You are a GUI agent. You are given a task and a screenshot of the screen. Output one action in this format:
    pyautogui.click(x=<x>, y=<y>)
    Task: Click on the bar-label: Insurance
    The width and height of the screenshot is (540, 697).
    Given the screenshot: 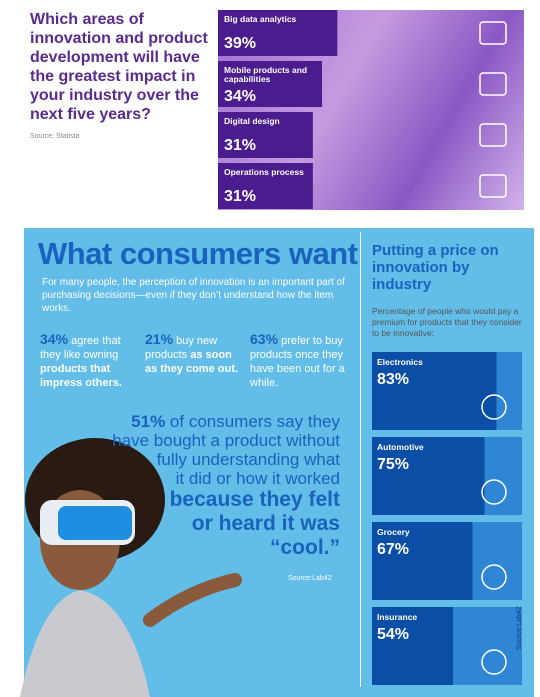 What is the action you would take?
    pyautogui.click(x=397, y=617)
    